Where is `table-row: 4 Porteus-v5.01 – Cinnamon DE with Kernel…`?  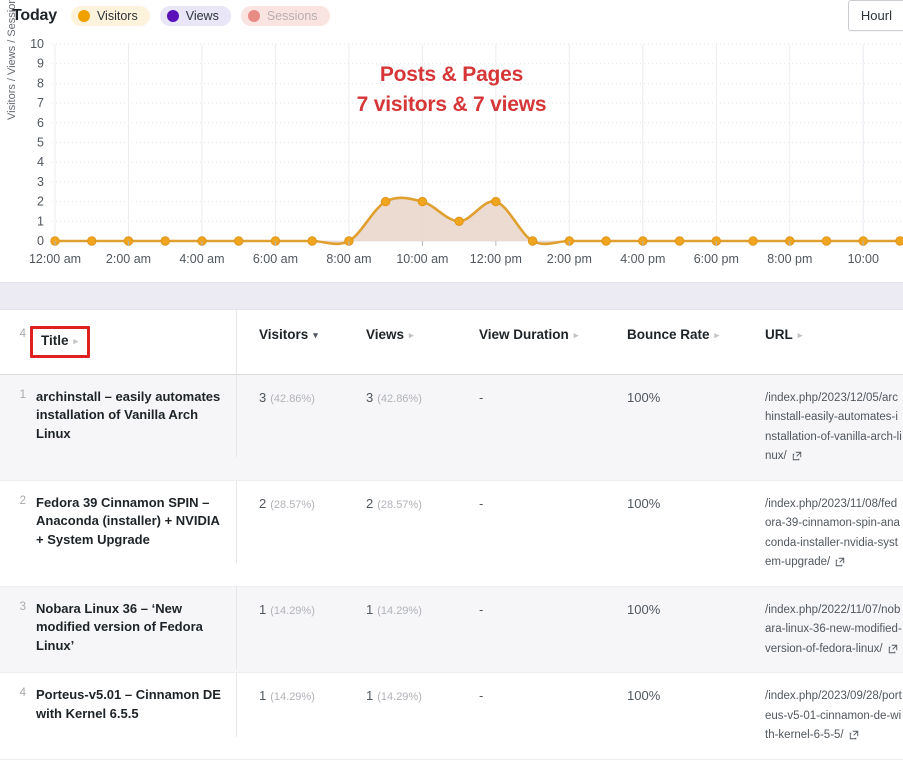
table-row: 4 Porteus-v5.01 – Cinnamon DE with Kernel… is located at coordinates (451, 716).